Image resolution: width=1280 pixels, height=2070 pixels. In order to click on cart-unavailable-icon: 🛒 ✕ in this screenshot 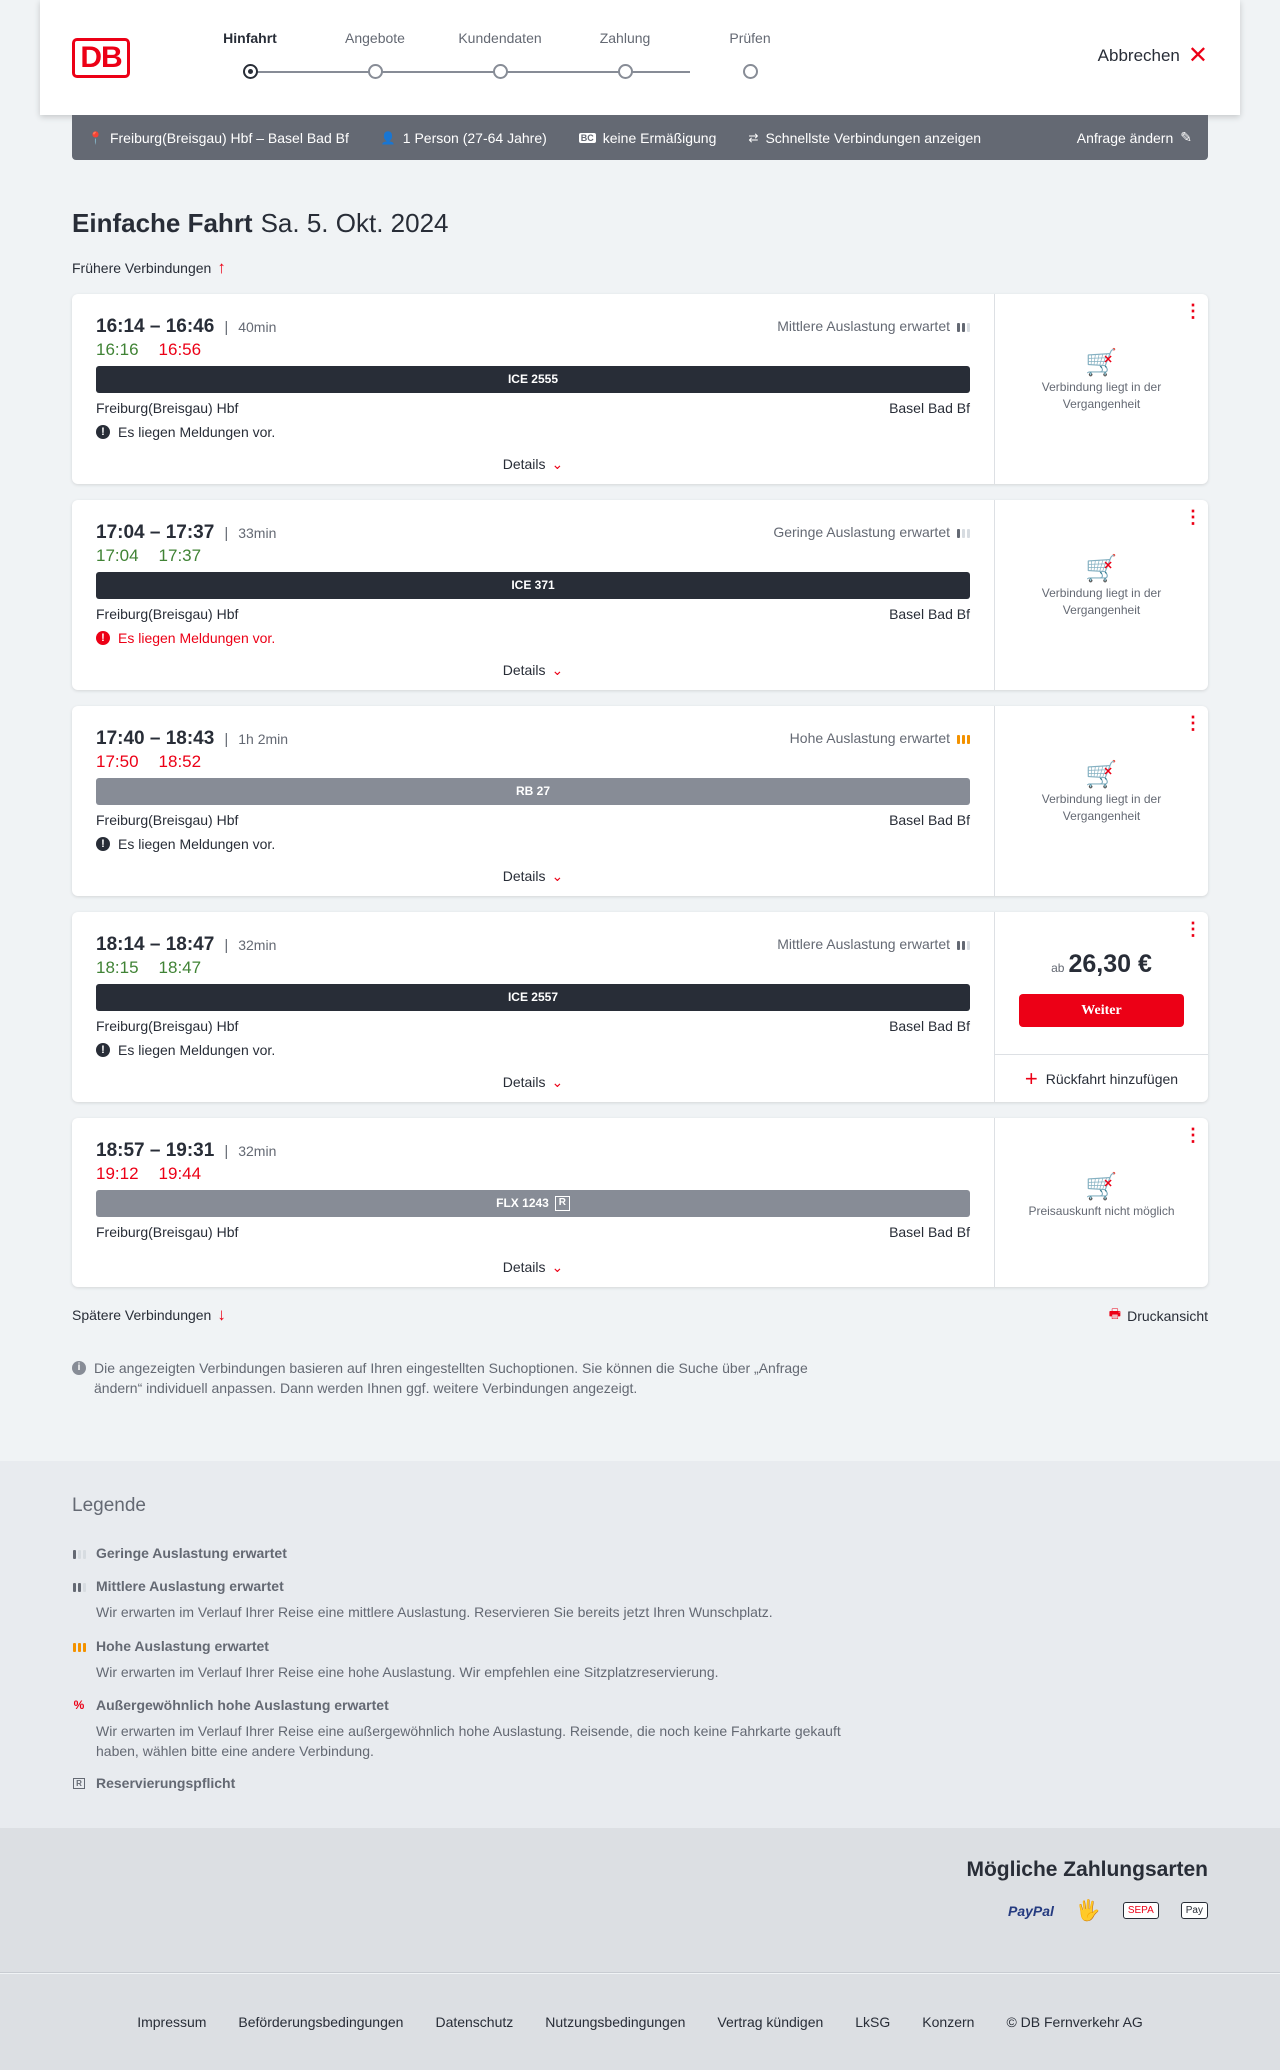, I will do `click(1101, 568)`.